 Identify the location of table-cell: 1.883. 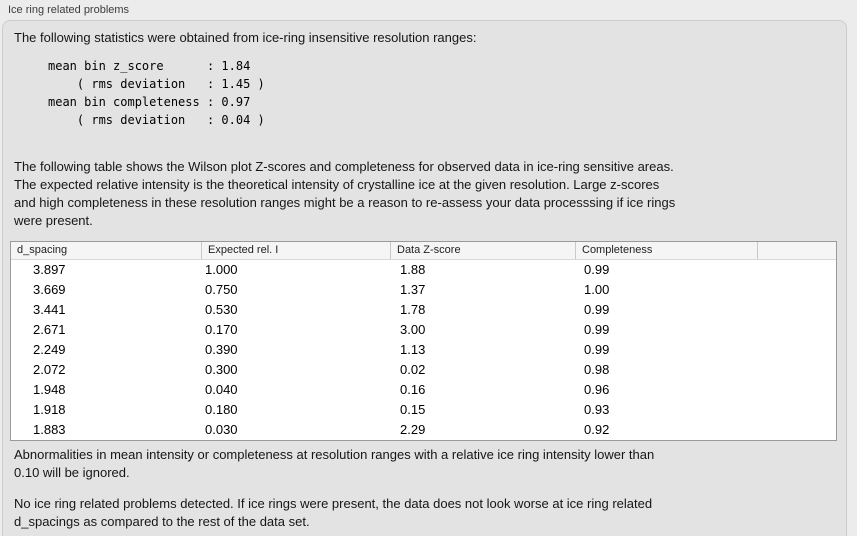
(49, 429).